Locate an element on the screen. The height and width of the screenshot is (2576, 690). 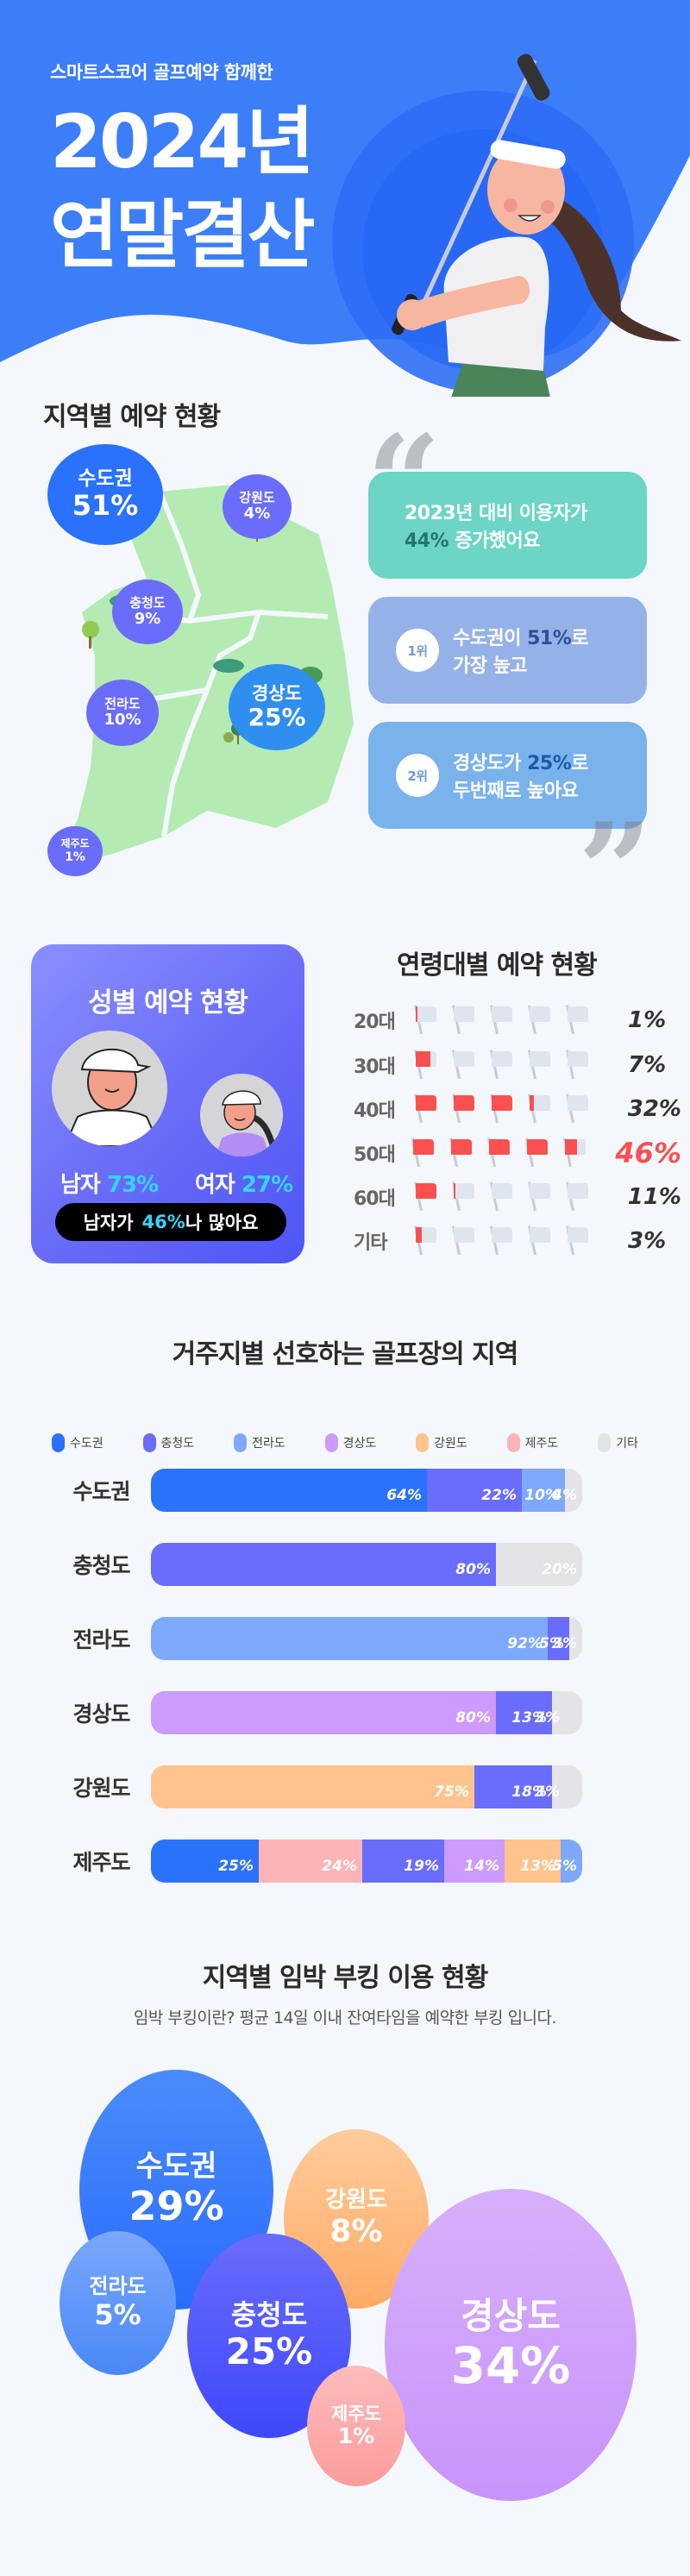
age-pct: 46% is located at coordinates (648, 1153).